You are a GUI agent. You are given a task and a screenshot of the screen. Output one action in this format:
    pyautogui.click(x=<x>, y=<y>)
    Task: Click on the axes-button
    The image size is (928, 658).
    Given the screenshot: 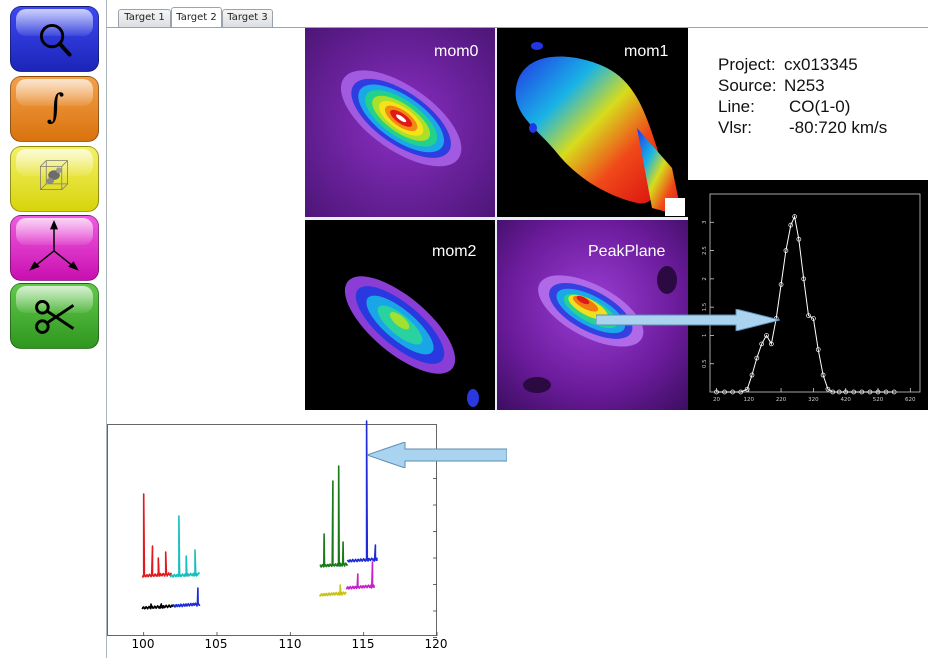 What is the action you would take?
    pyautogui.click(x=54, y=248)
    